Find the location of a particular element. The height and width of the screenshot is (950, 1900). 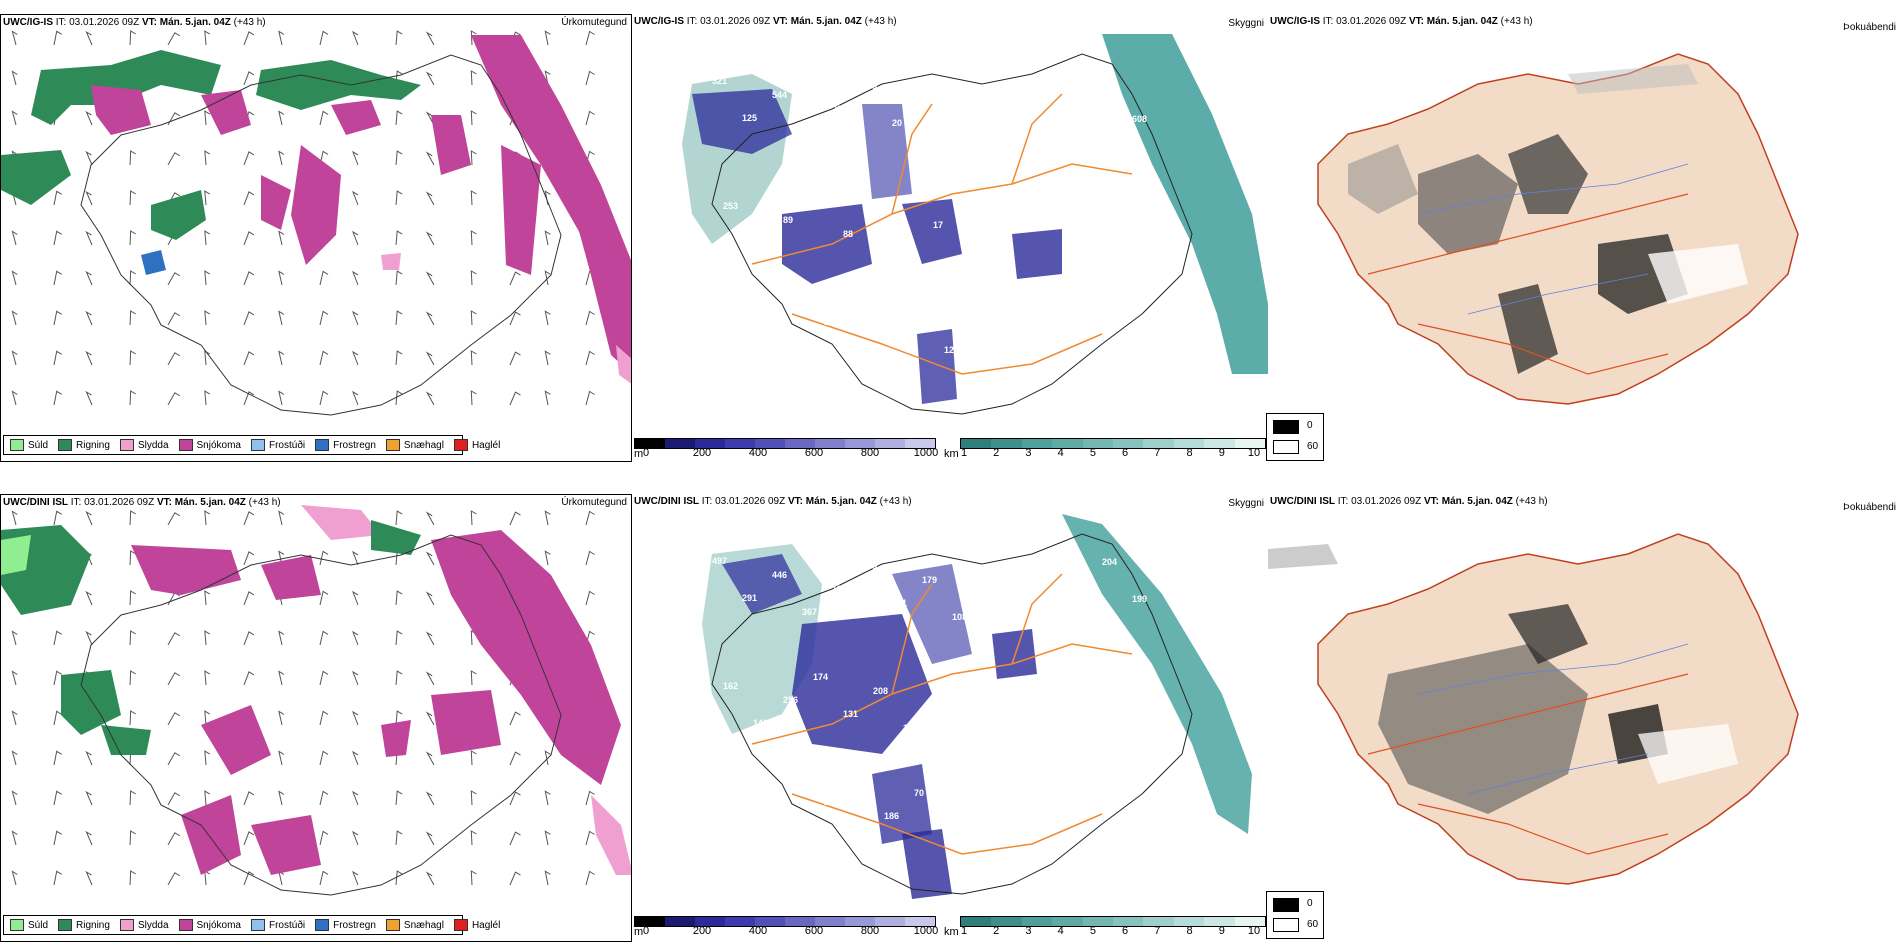

cloud-base-label: 204 is located at coordinates (1109, 562).